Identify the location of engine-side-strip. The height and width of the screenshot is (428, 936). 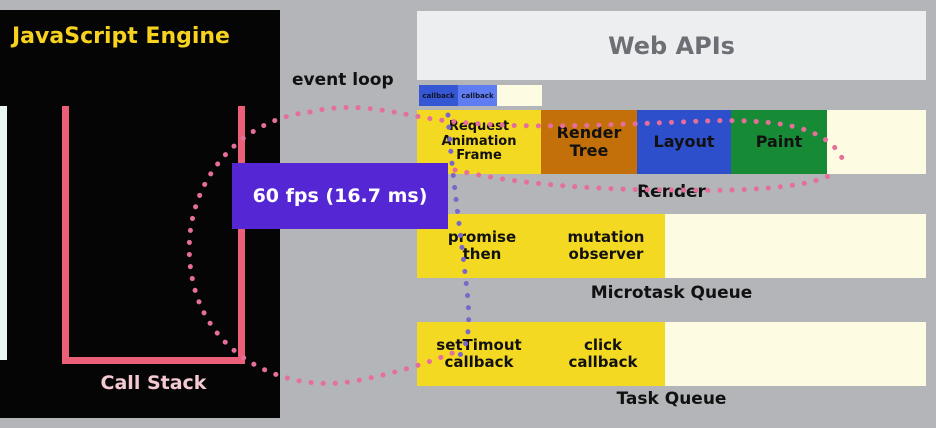
(3, 233).